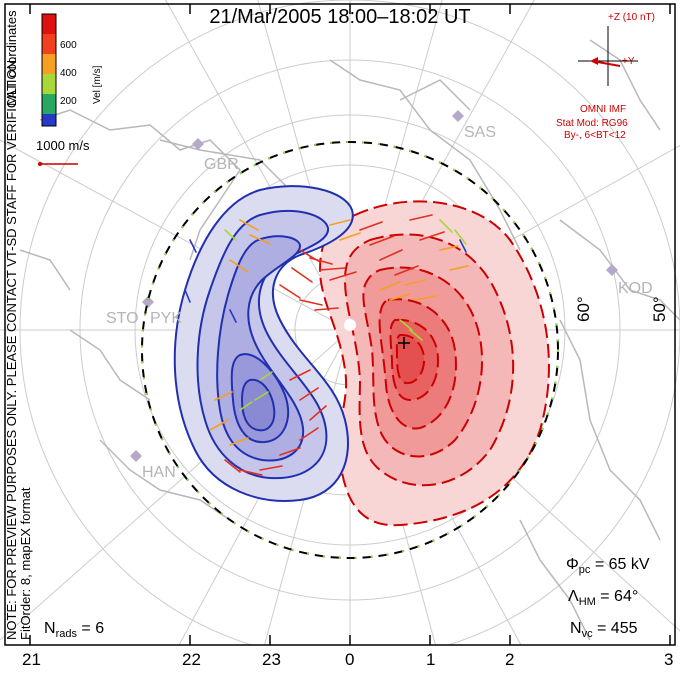 The height and width of the screenshot is (674, 680). What do you see at coordinates (480, 132) in the screenshot?
I see `station-sas: SAS` at bounding box center [480, 132].